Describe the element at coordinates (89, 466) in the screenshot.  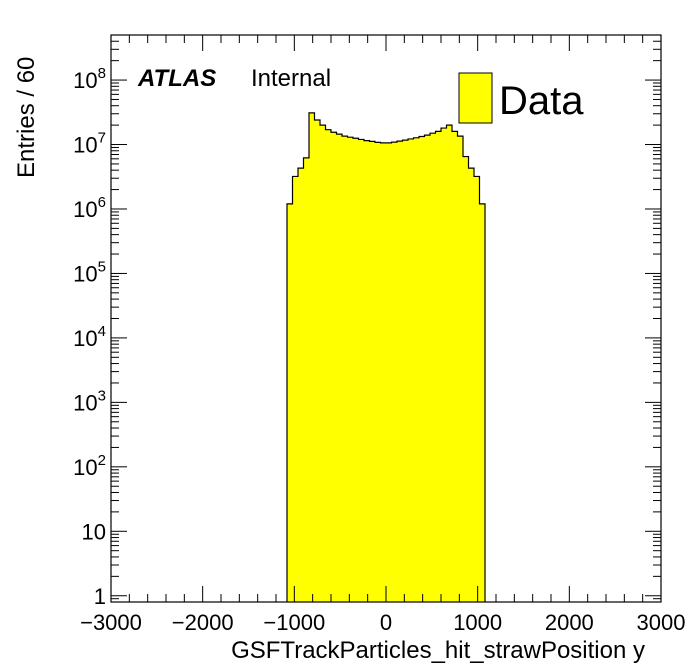
I see `y-tick-label: 10²` at that location.